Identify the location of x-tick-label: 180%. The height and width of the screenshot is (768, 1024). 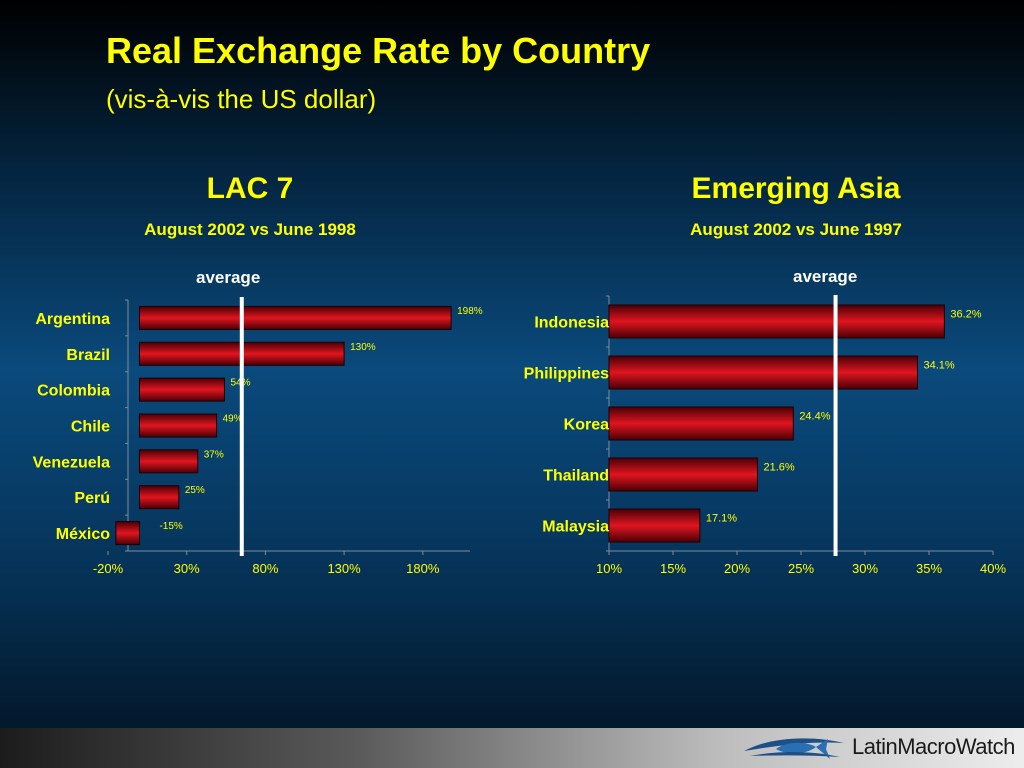
(423, 568).